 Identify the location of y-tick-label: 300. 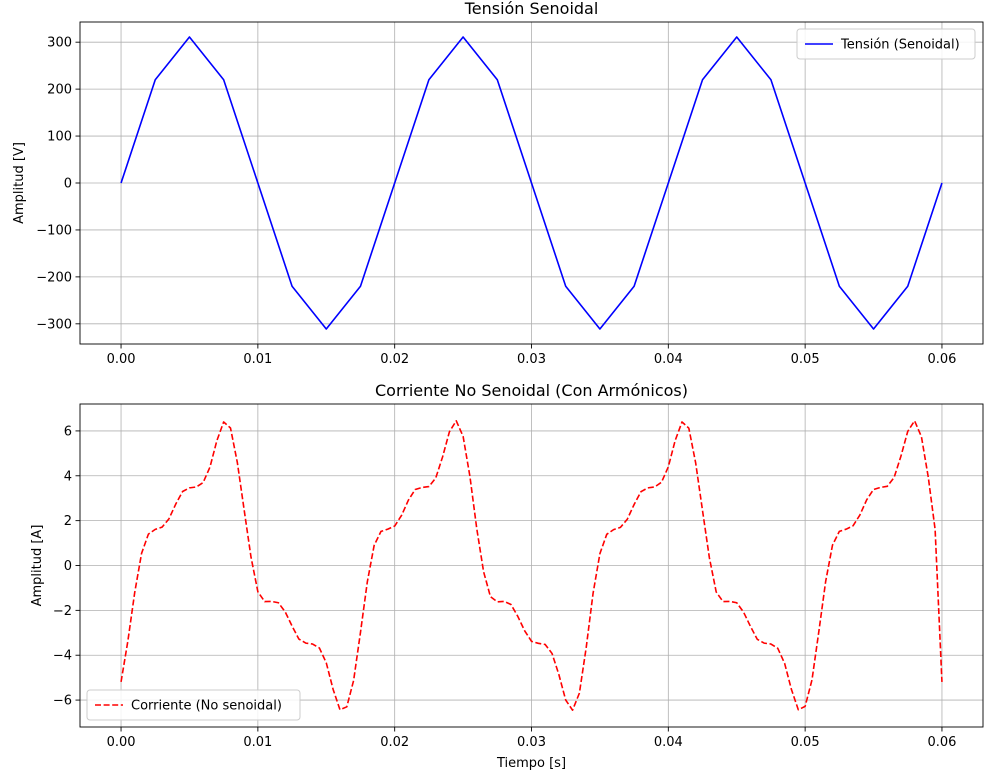
(59, 43).